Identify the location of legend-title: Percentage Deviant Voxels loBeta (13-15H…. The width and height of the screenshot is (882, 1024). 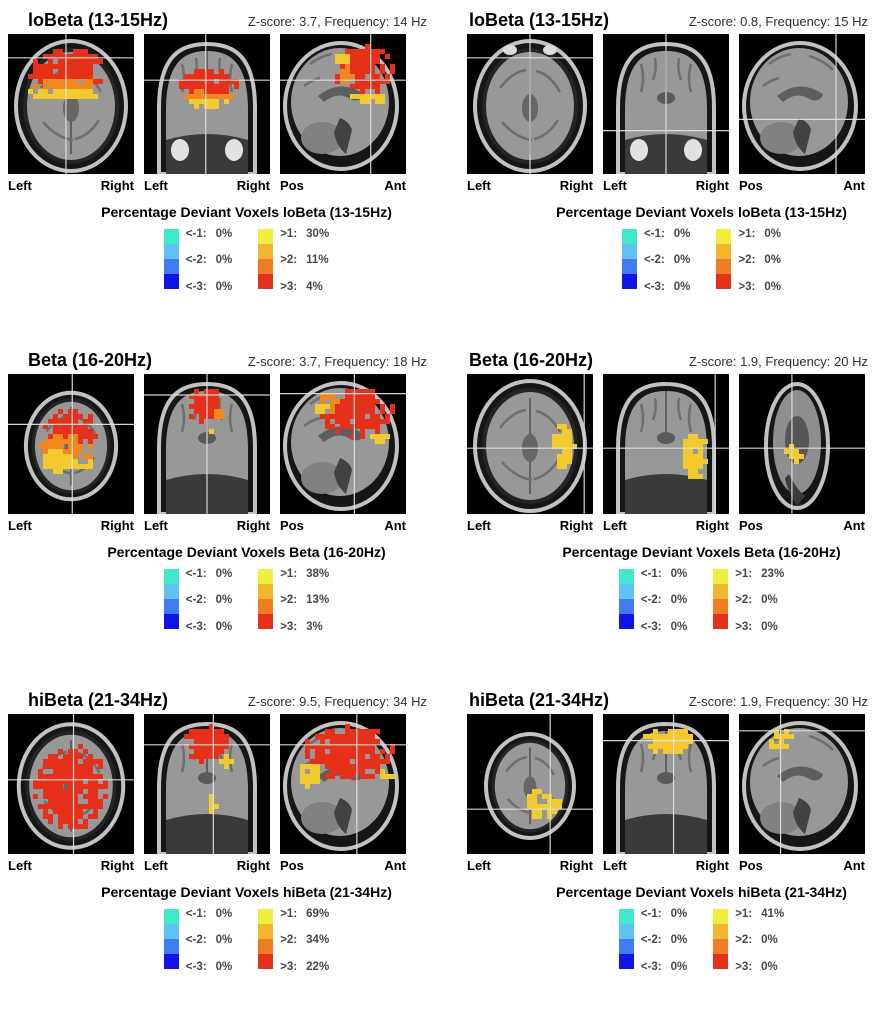
(701, 212).